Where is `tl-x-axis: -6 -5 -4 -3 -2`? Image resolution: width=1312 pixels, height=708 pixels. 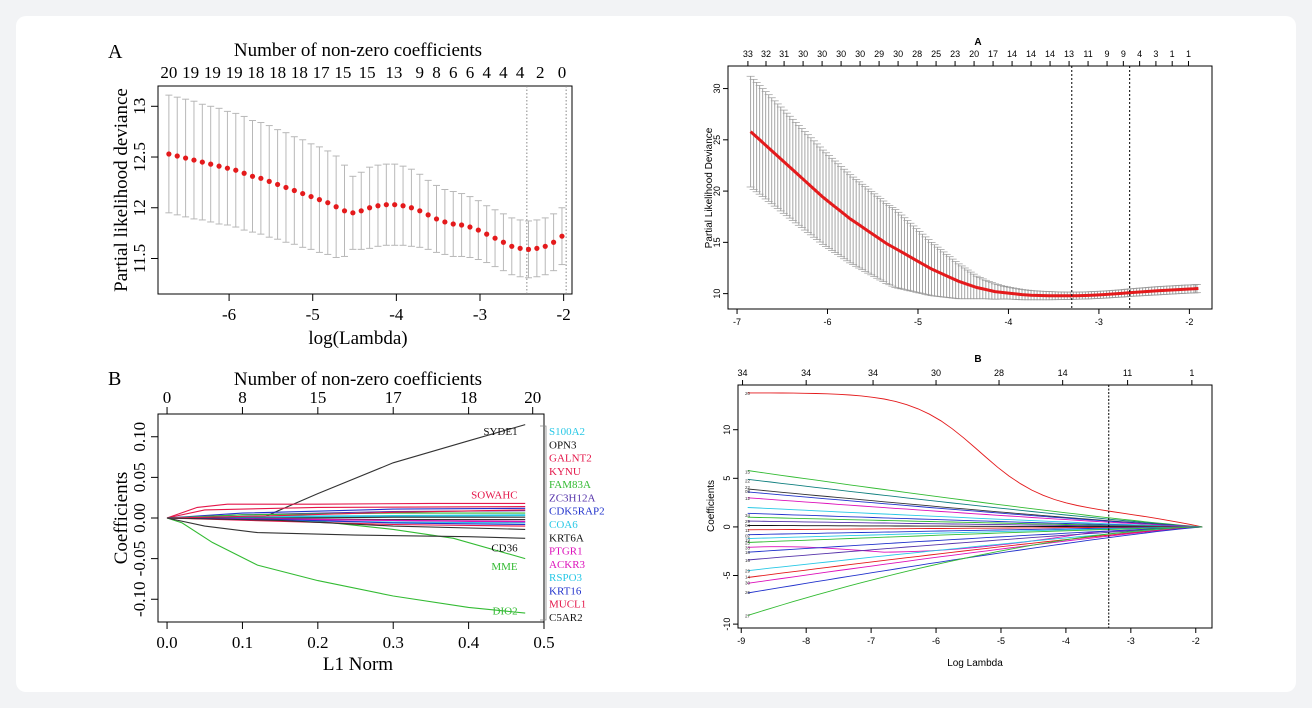 tl-x-axis: -6 -5 -4 -3 -2 is located at coordinates (396, 309).